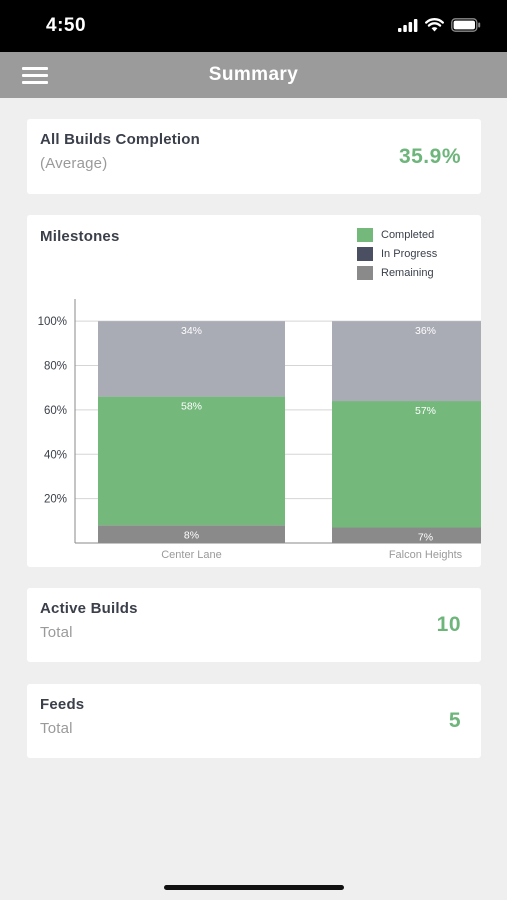 The image size is (507, 900). Describe the element at coordinates (365, 272) in the screenshot. I see `legend-swatch-remaining` at that location.